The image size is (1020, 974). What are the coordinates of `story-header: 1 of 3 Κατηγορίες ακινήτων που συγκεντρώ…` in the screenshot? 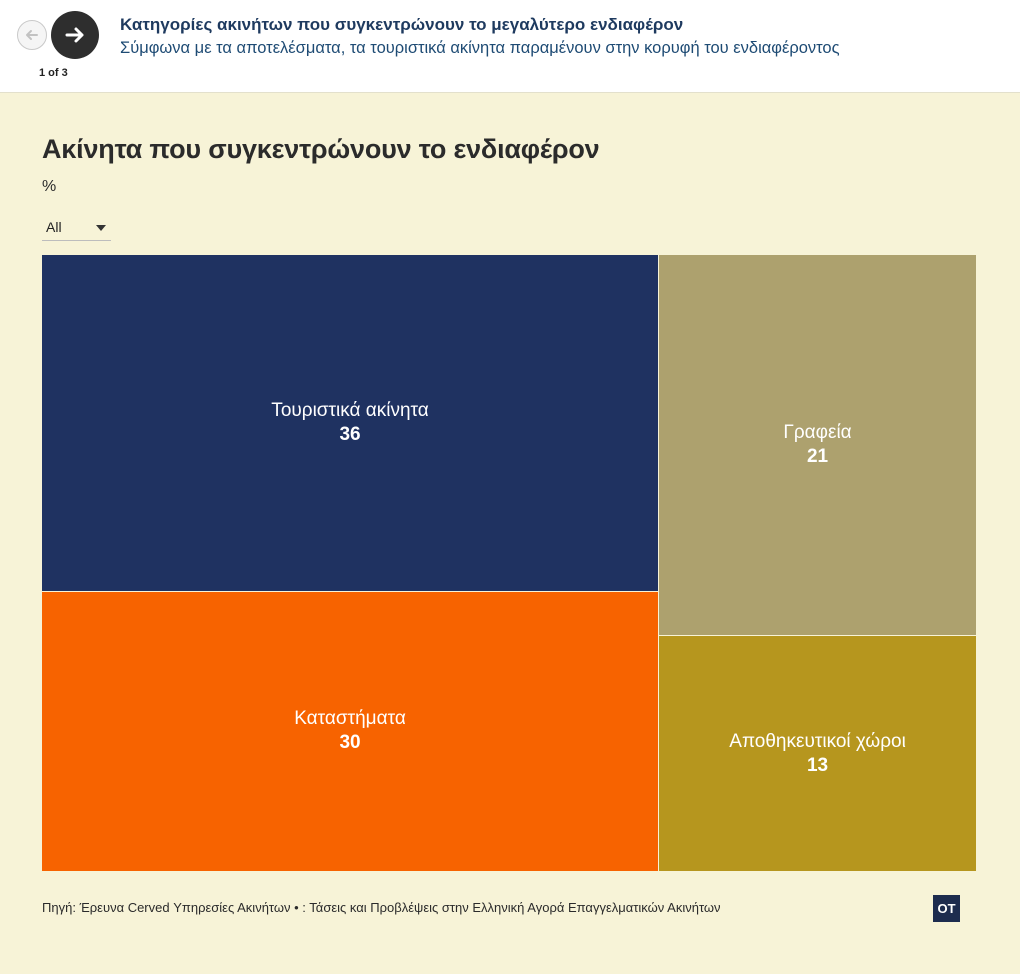 It's located at (510, 46).